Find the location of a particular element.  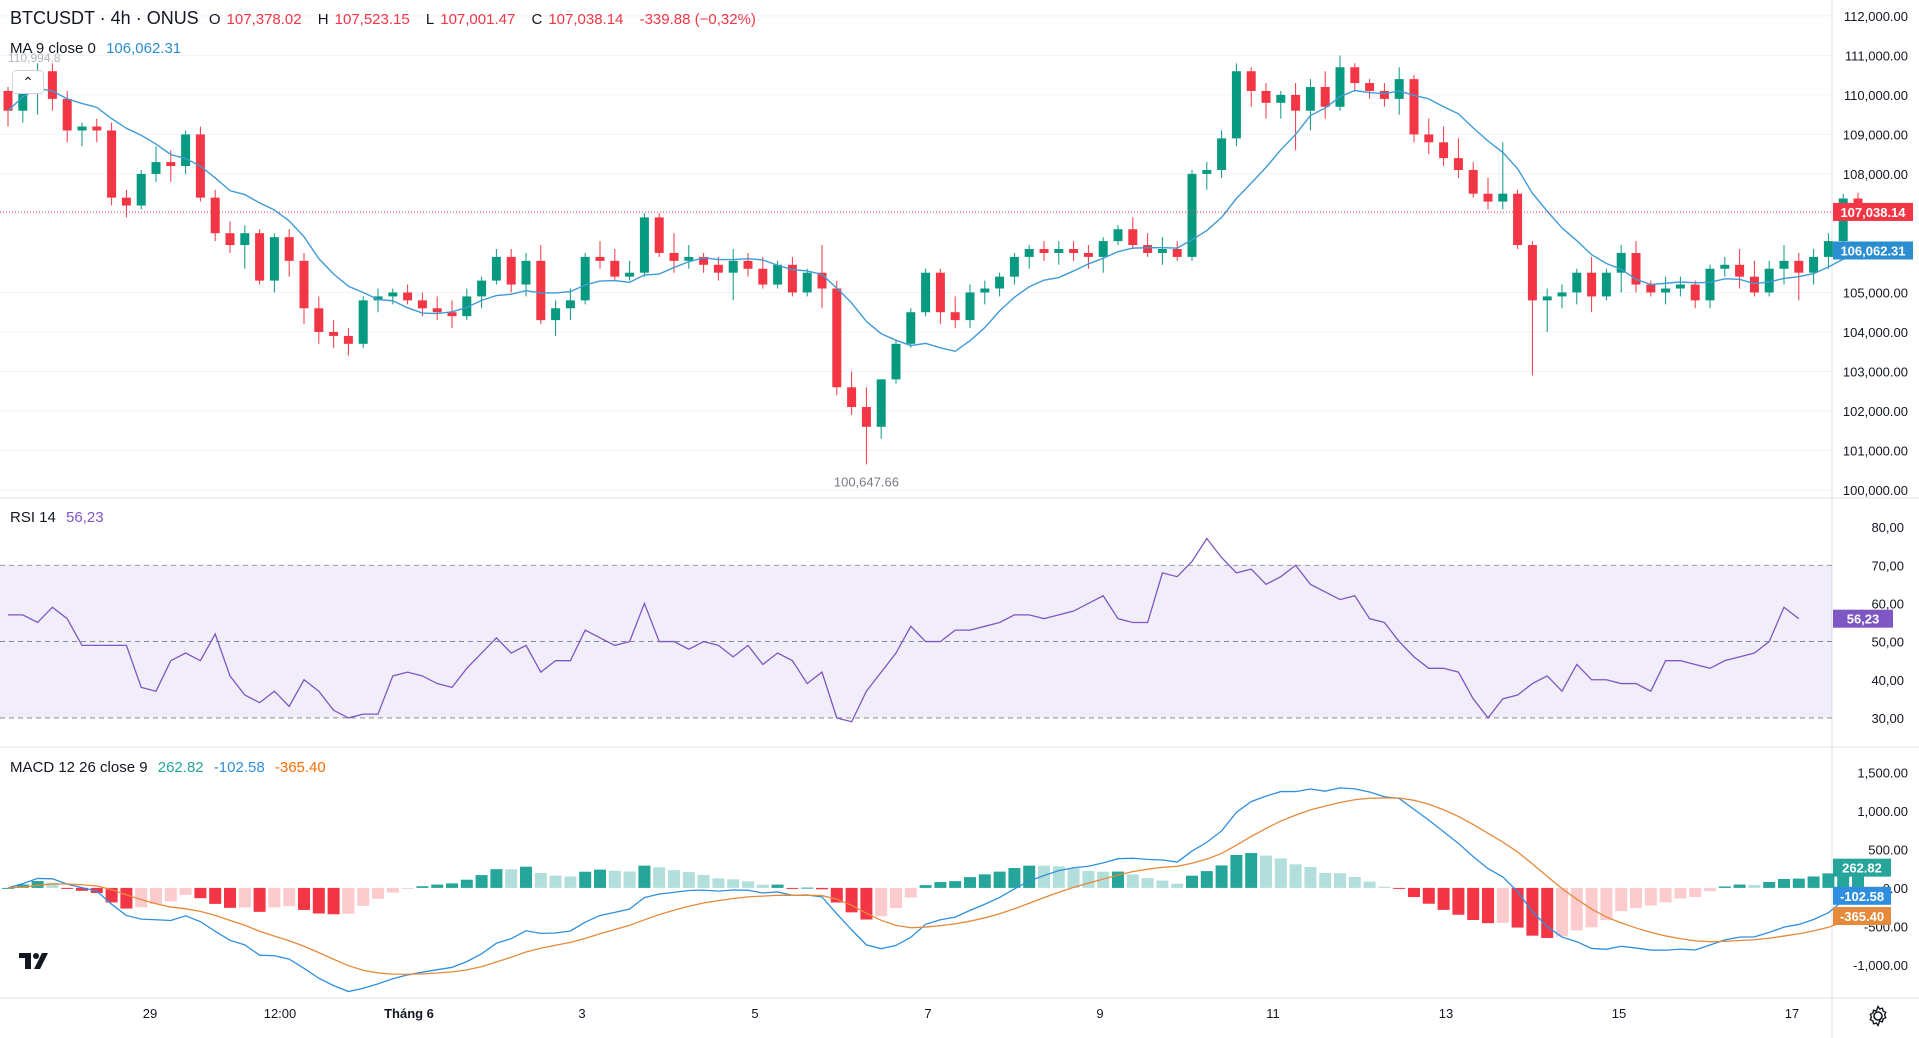

time-tick-label: 12:00 is located at coordinates (280, 1013).